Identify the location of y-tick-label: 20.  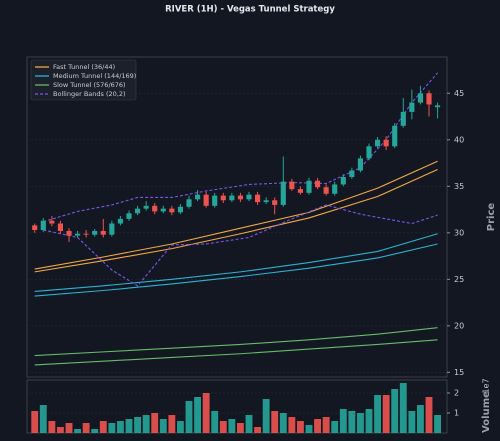
(459, 325).